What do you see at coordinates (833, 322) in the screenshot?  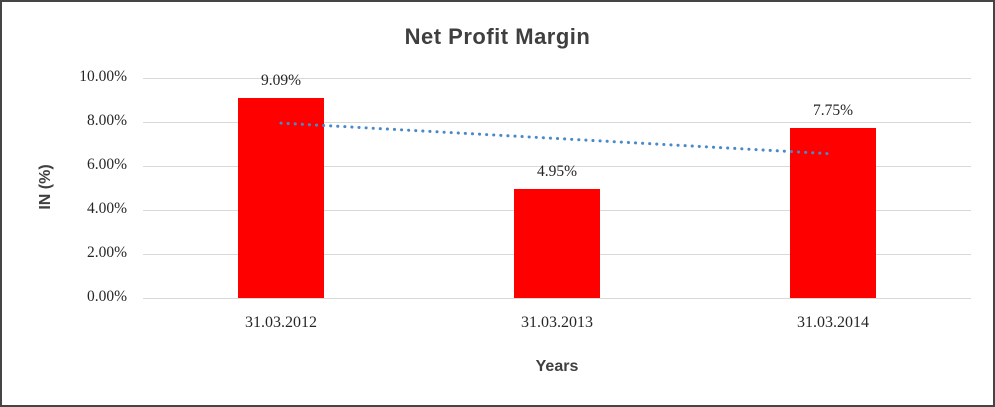 I see `x-category-label: 31.03.2014` at bounding box center [833, 322].